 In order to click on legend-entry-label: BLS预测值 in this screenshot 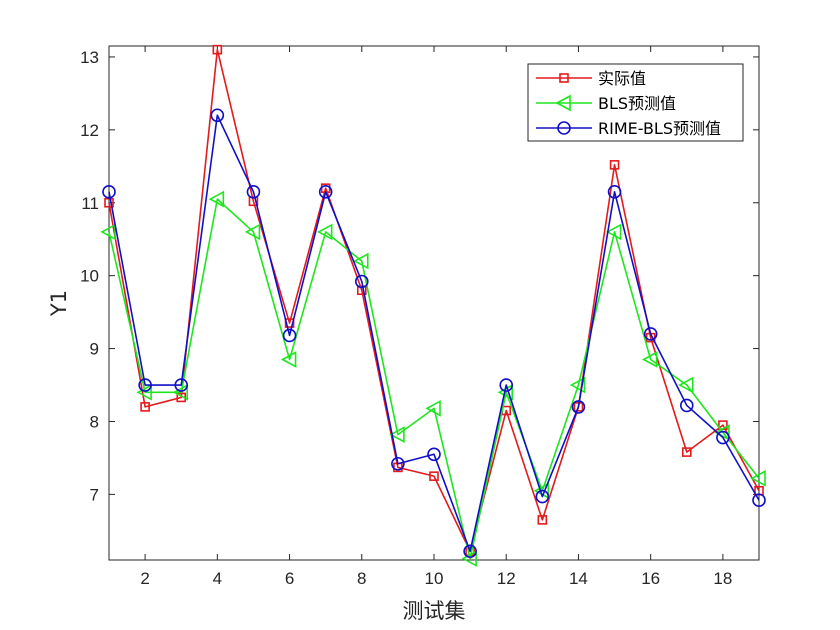, I will do `click(637, 103)`.